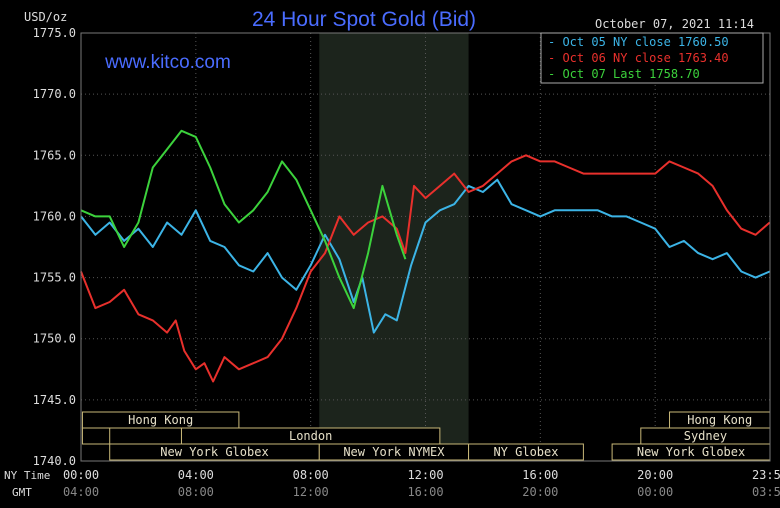 Image resolution: width=780 pixels, height=508 pixels. What do you see at coordinates (705, 436) in the screenshot?
I see `session-label: Sydney` at bounding box center [705, 436].